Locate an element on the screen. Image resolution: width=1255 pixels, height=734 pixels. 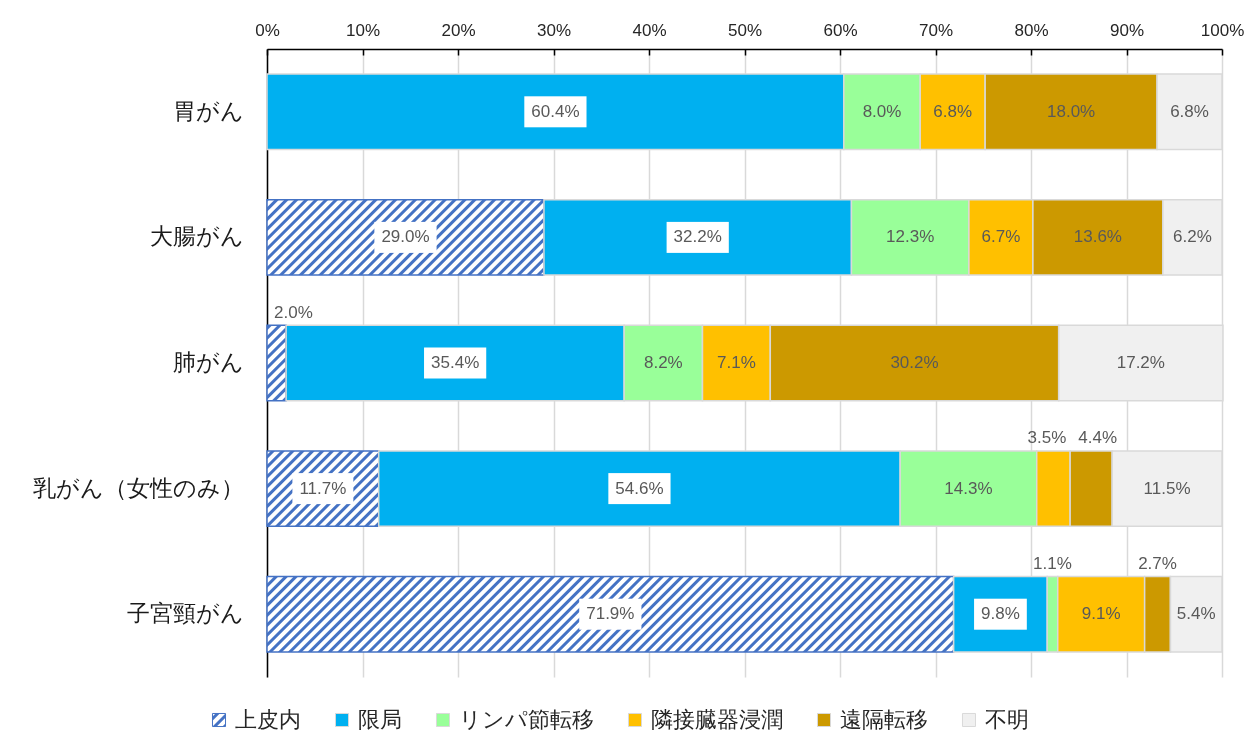
data-label: 17.2% is located at coordinates (1140, 362).